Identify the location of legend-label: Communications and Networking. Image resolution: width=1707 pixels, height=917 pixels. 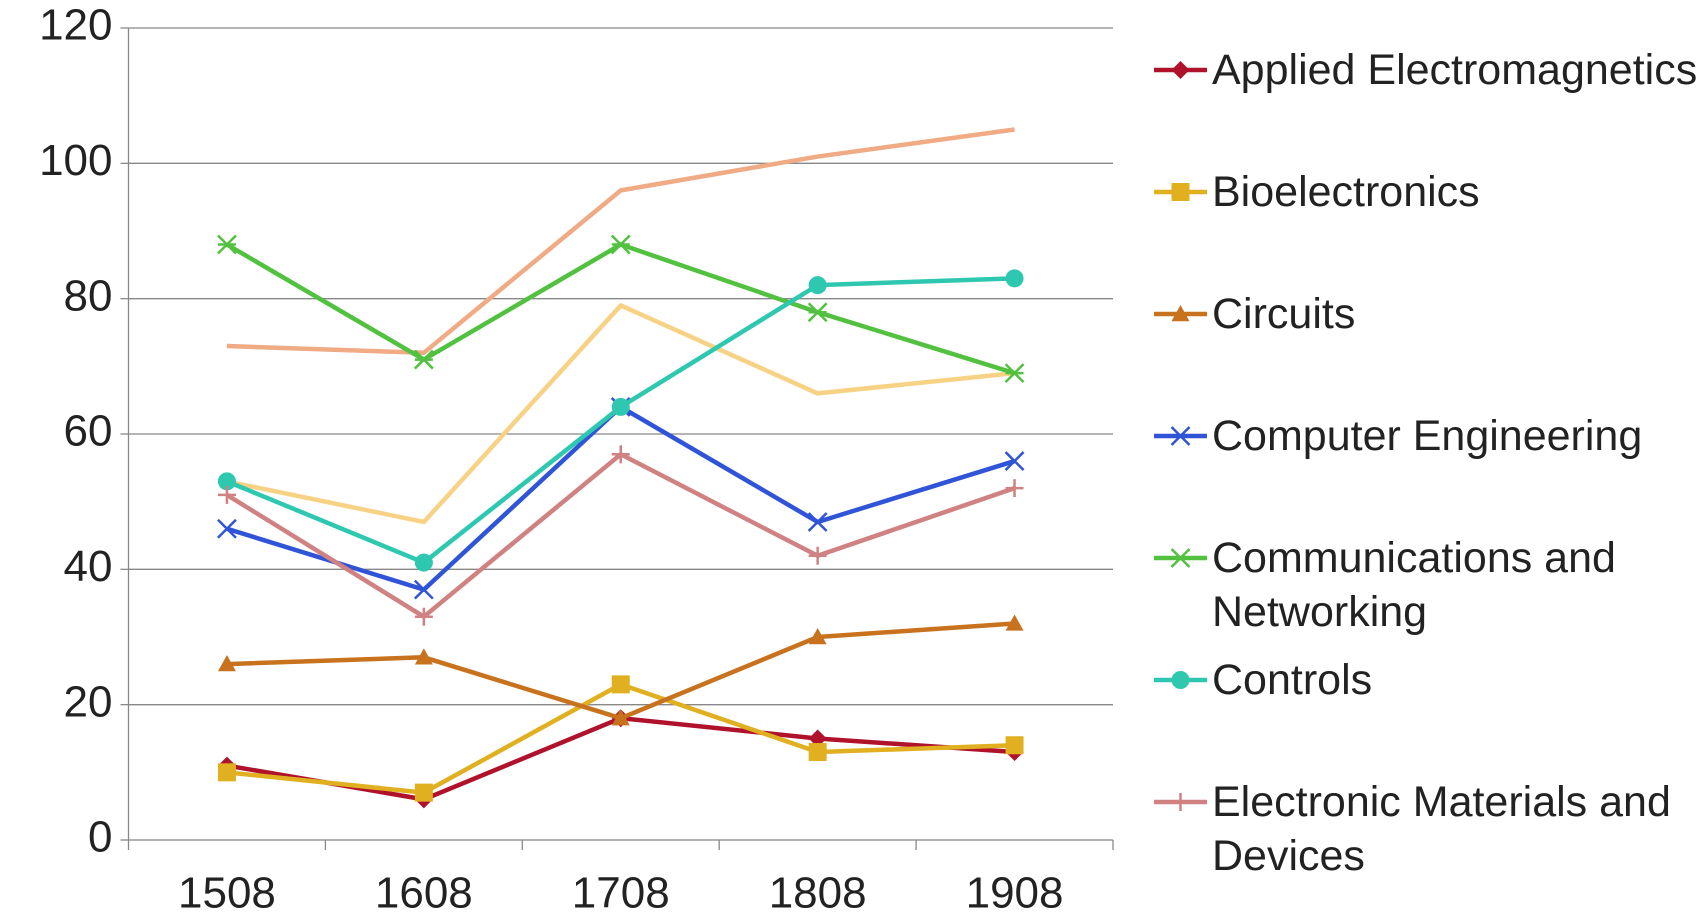
(1414, 585).